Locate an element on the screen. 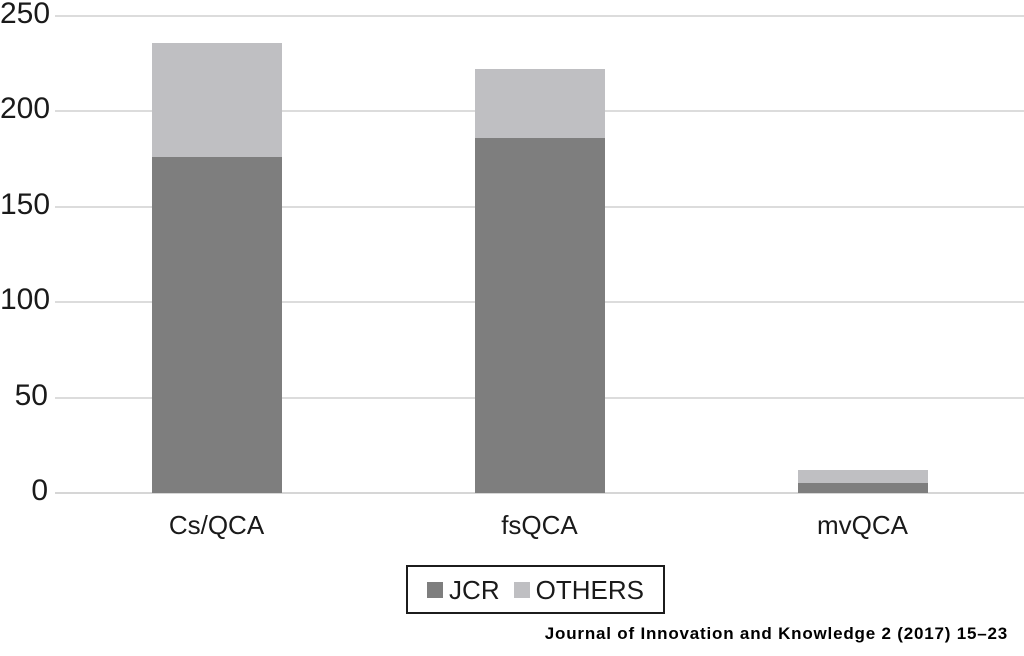 The height and width of the screenshot is (656, 1024). legend-label-jcr: JCR is located at coordinates (474, 589).